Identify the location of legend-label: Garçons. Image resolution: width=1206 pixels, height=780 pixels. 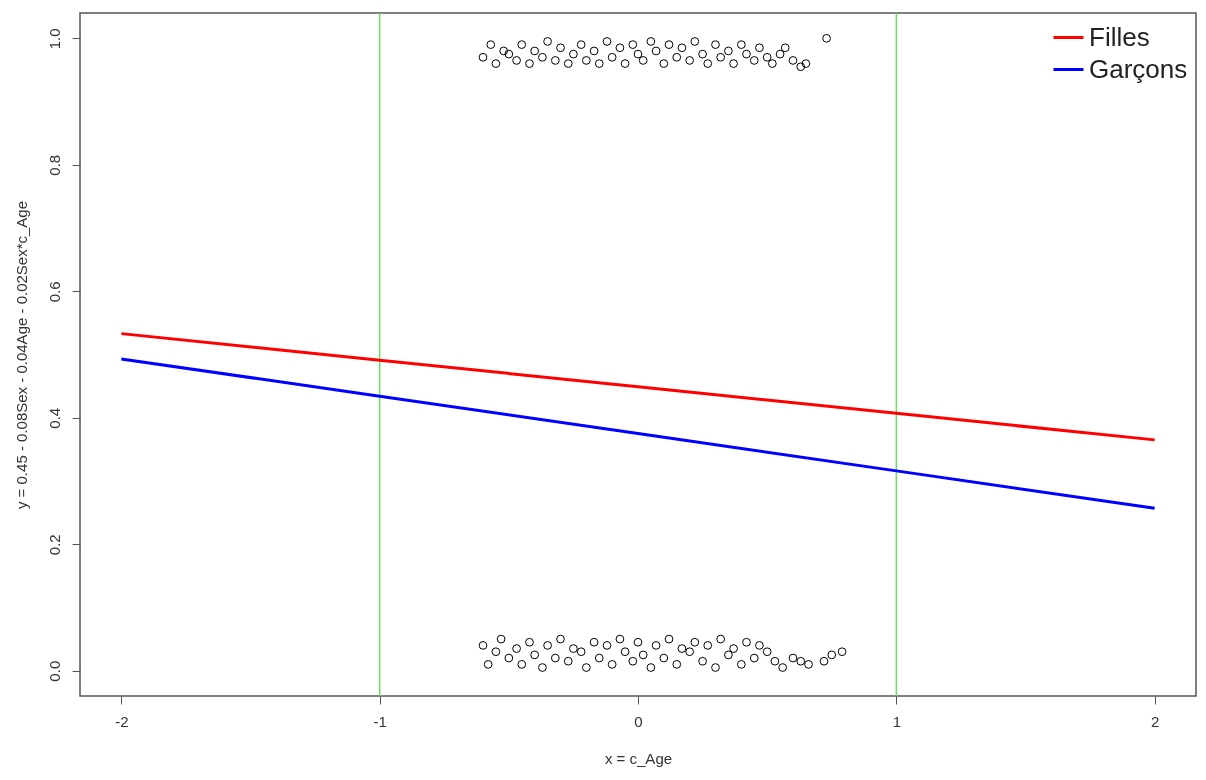
(1138, 68).